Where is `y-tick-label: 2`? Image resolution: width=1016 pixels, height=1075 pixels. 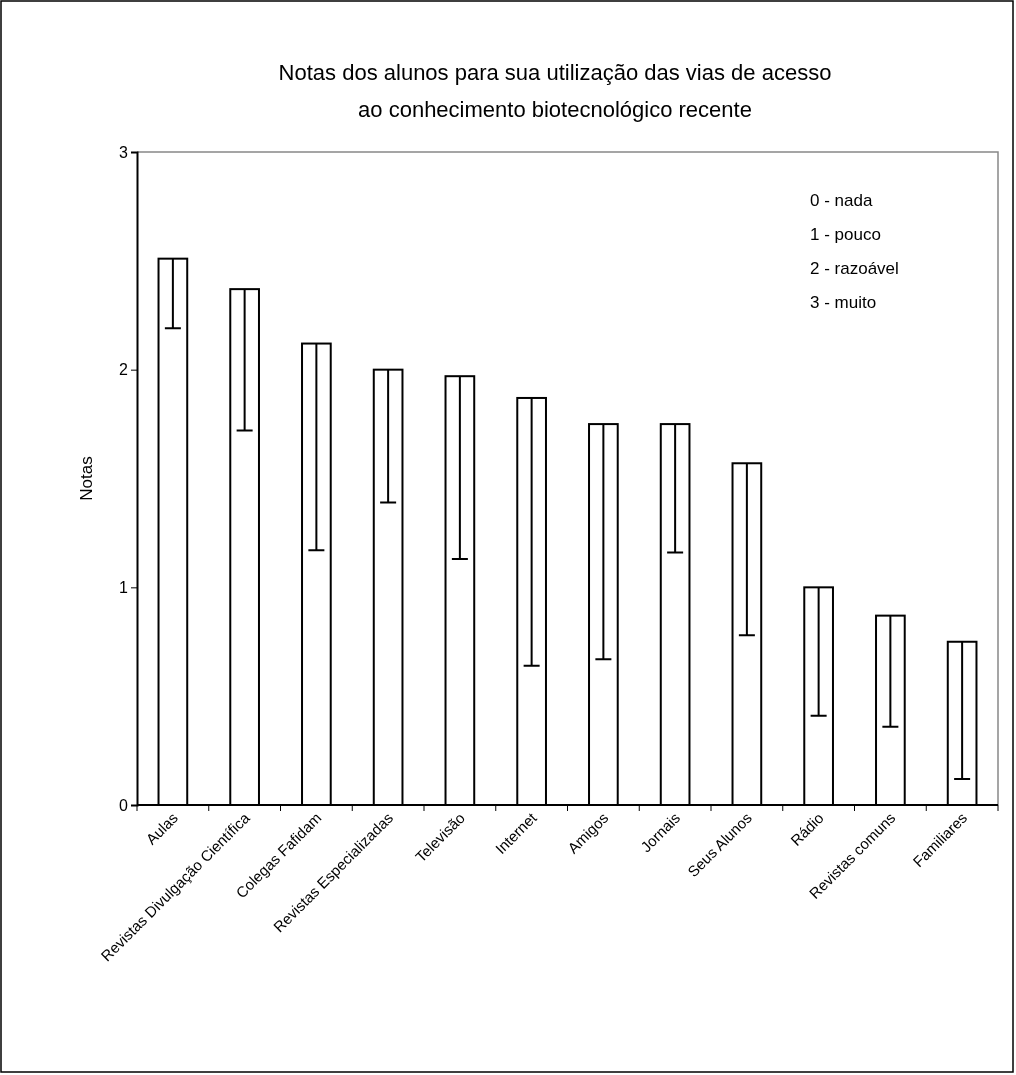 y-tick-label: 2 is located at coordinates (124, 370).